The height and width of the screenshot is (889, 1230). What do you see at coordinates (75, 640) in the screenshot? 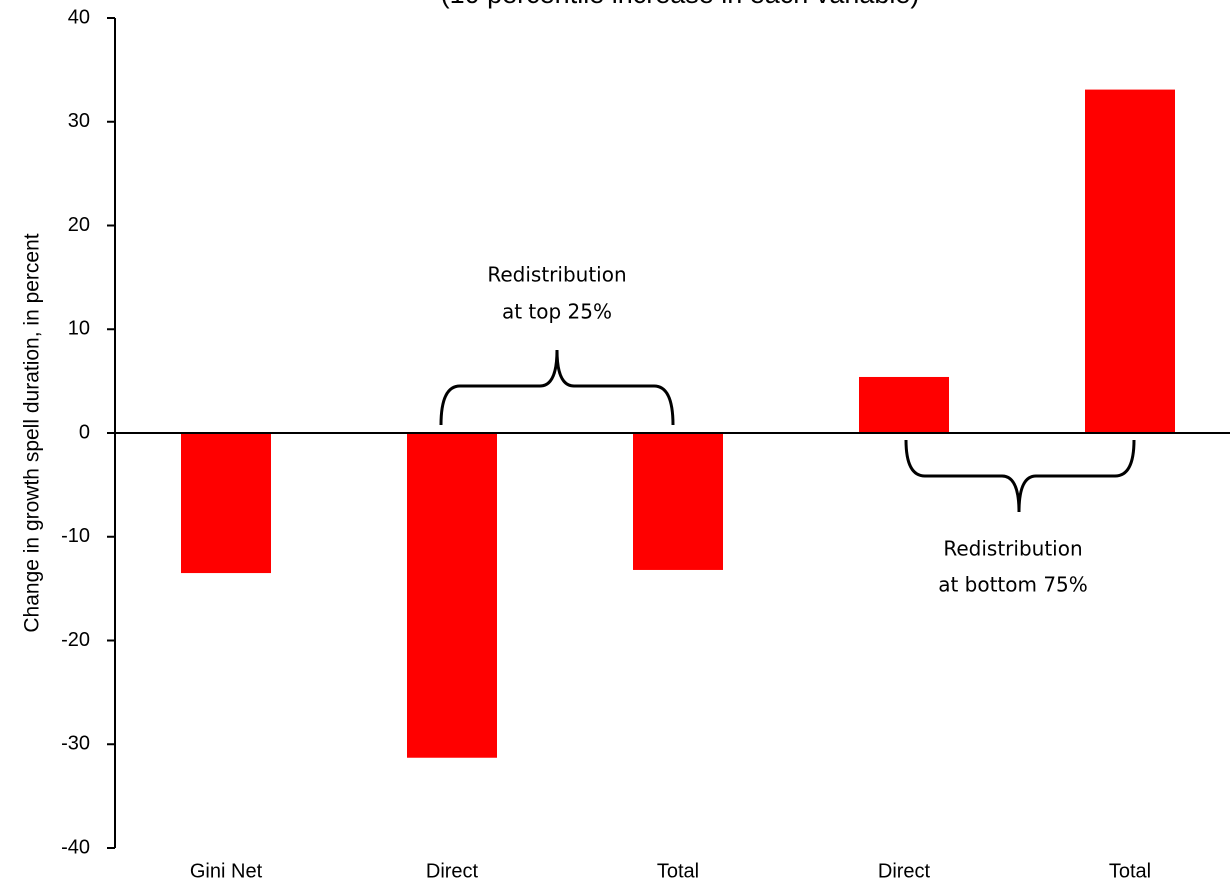
I see `y-tick-label: -20` at bounding box center [75, 640].